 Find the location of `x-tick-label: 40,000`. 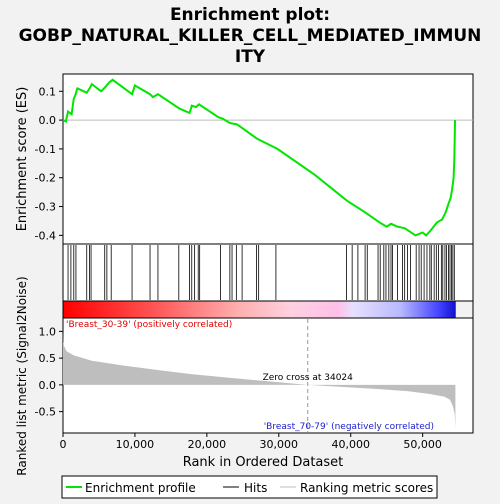

x-tick-label: 40,000 is located at coordinates (350, 444).